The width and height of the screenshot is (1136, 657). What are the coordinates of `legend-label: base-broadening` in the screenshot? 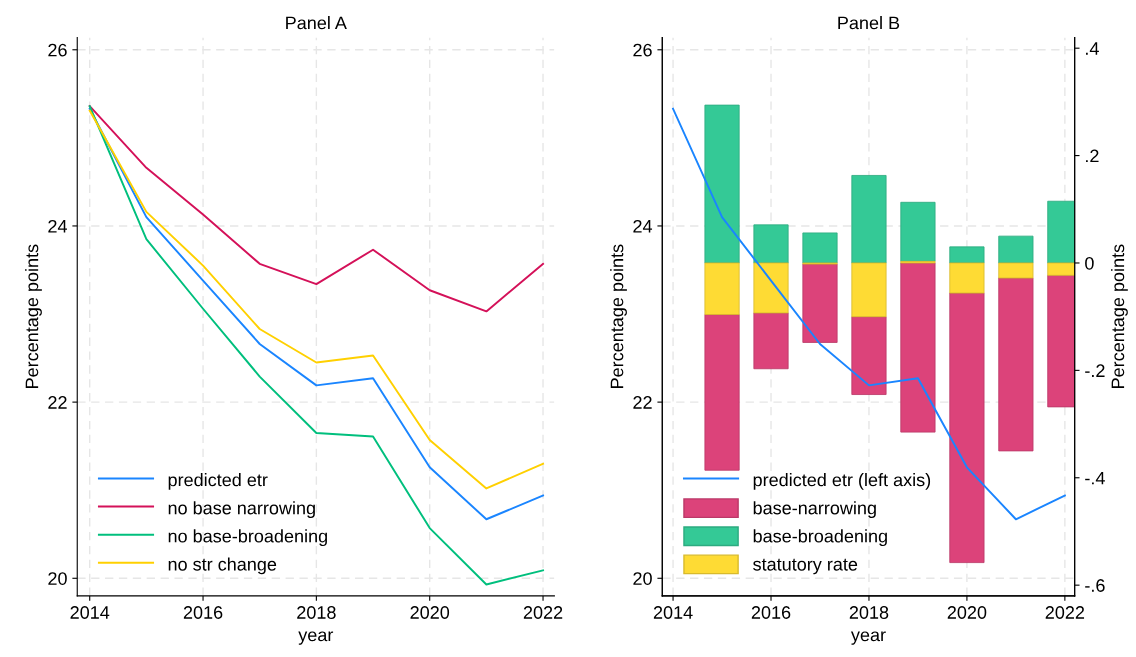 It's located at (820, 538).